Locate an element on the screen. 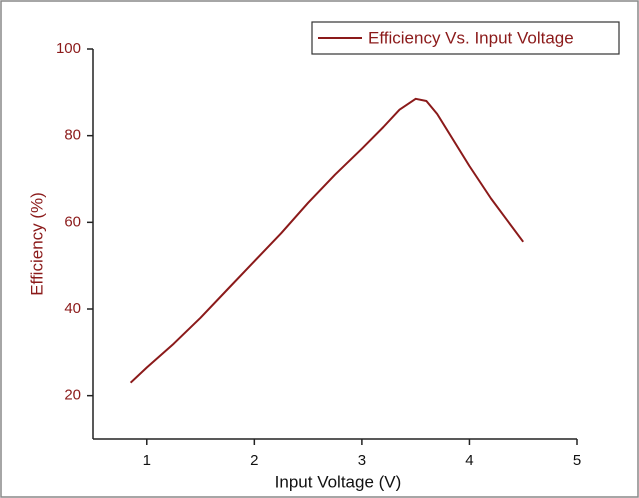  y-tick-label: 60 is located at coordinates (72, 221).